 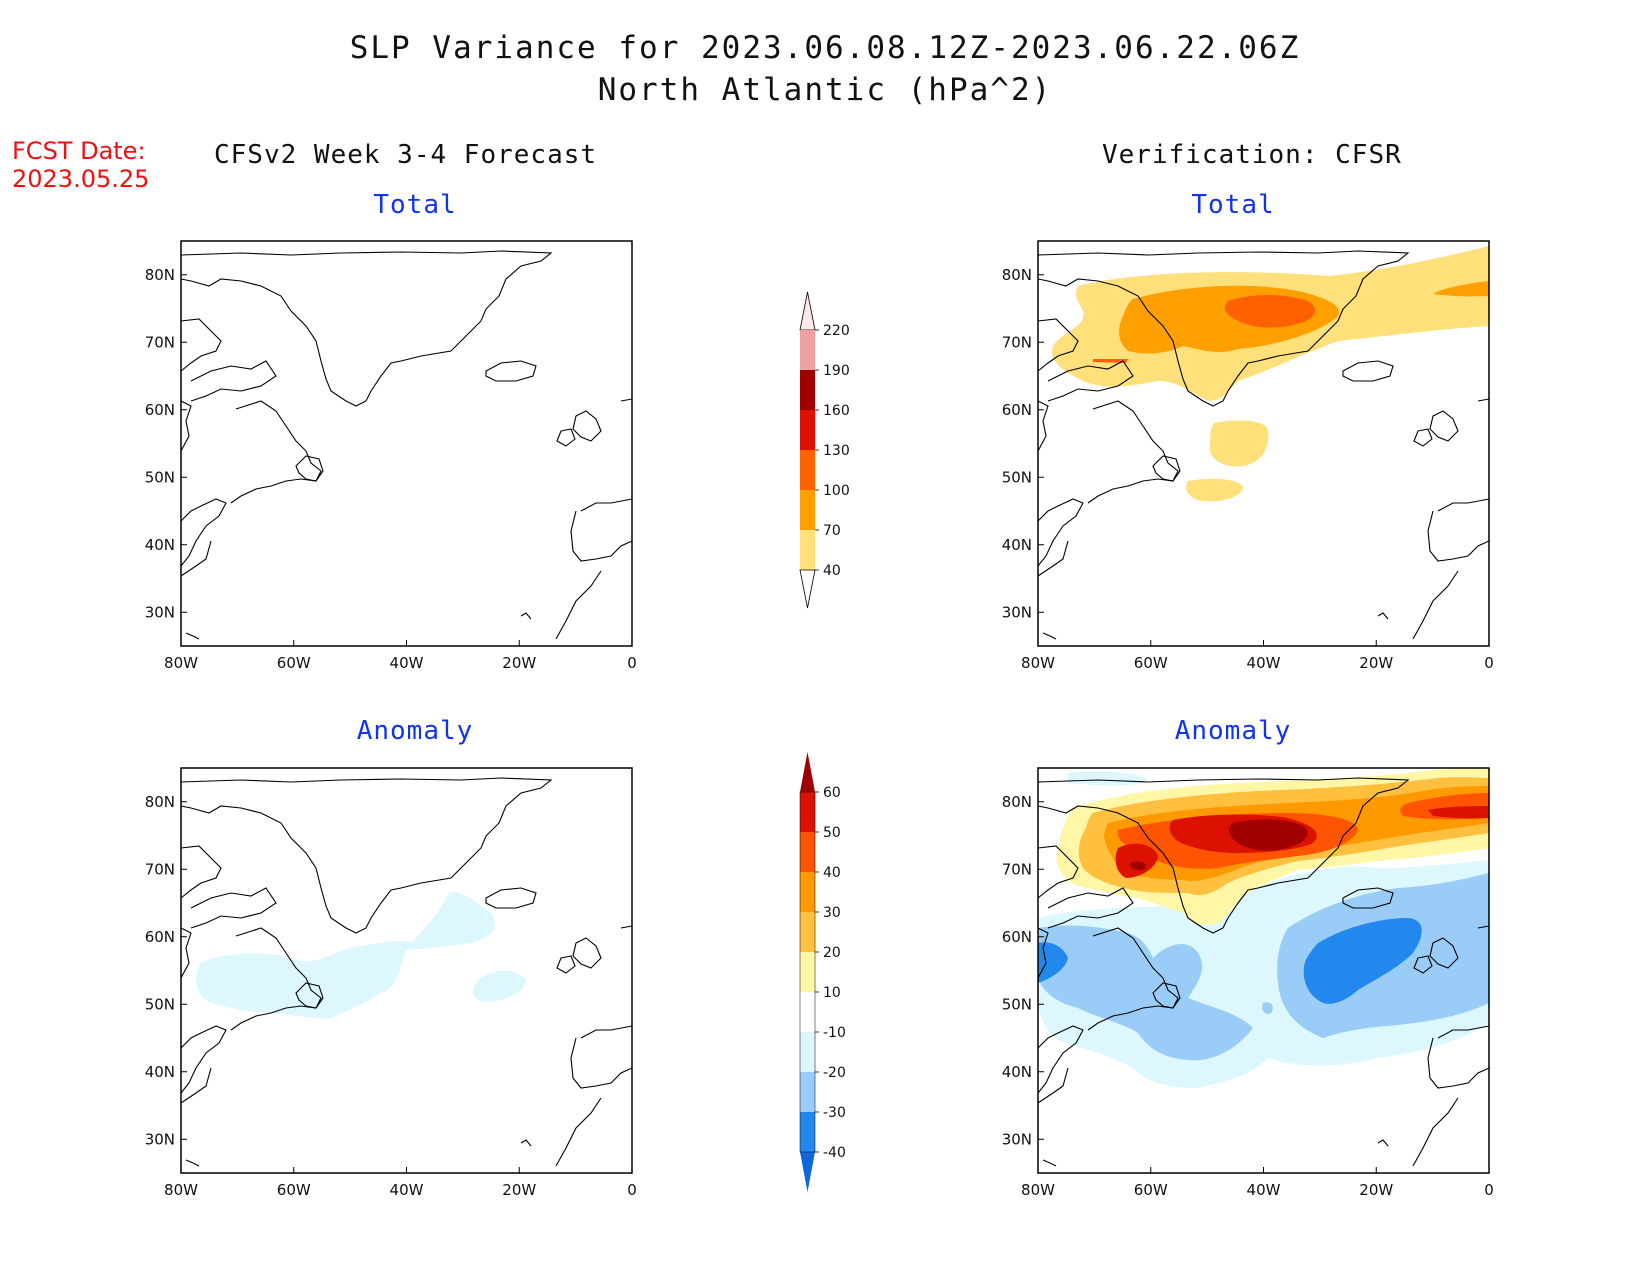 What do you see at coordinates (834, 1073) in the screenshot?
I see `colorbar-label: -20` at bounding box center [834, 1073].